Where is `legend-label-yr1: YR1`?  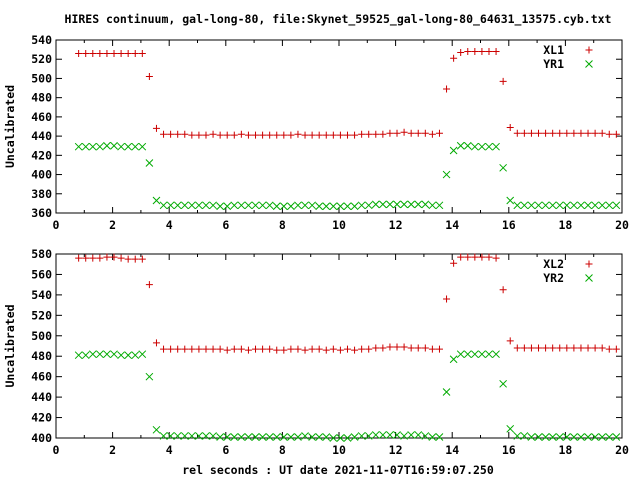
legend-label-yr1: YR1 is located at coordinates (553, 64).